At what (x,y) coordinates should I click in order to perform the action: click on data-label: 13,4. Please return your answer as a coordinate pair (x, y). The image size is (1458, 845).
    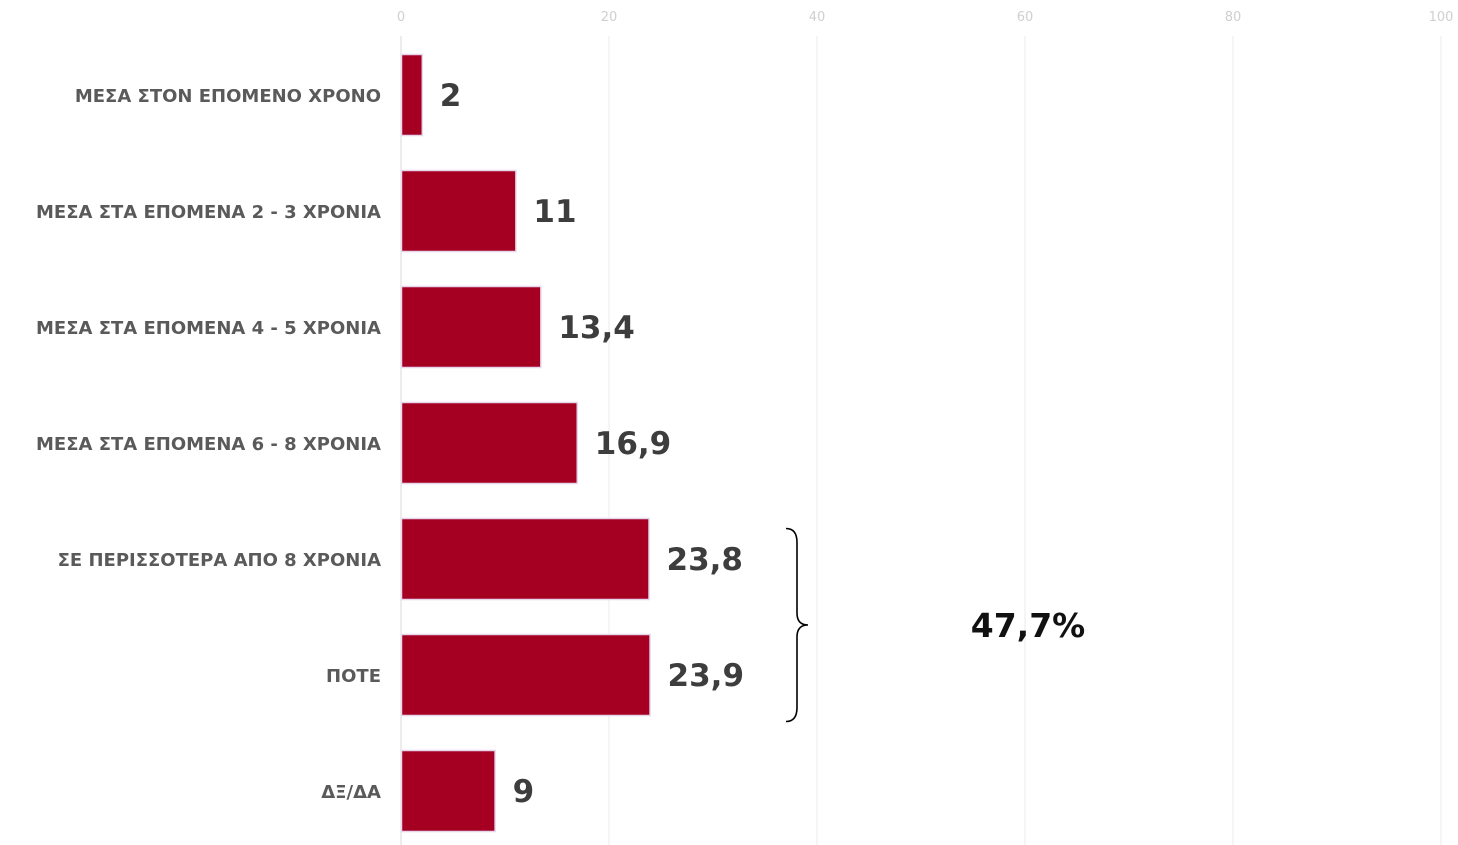
    Looking at the image, I should click on (596, 328).